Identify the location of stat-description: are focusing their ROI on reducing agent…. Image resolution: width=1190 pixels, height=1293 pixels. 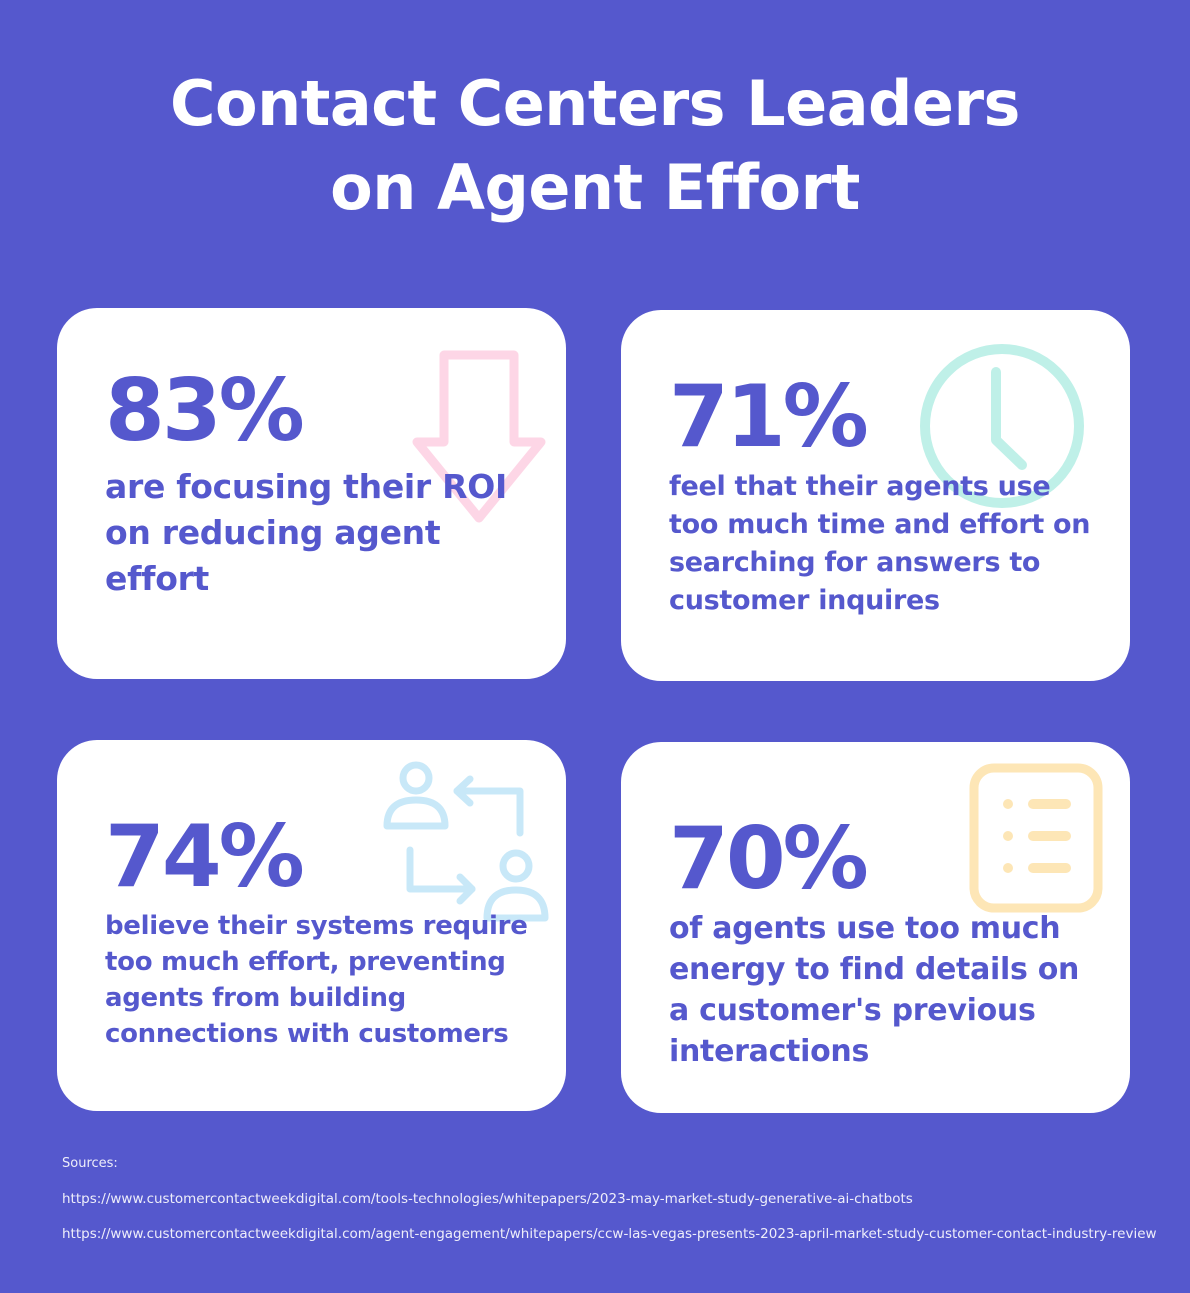
(306, 532).